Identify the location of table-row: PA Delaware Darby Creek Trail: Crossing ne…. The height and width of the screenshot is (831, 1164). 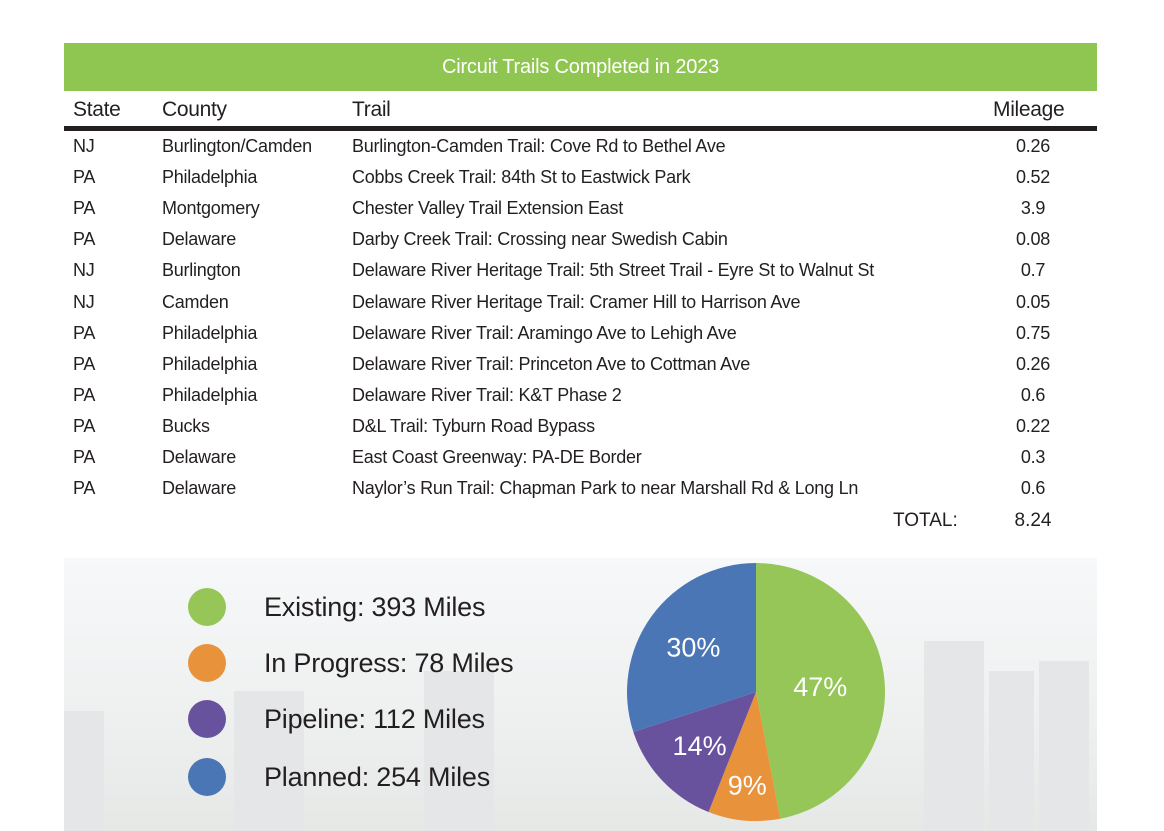
(582, 244).